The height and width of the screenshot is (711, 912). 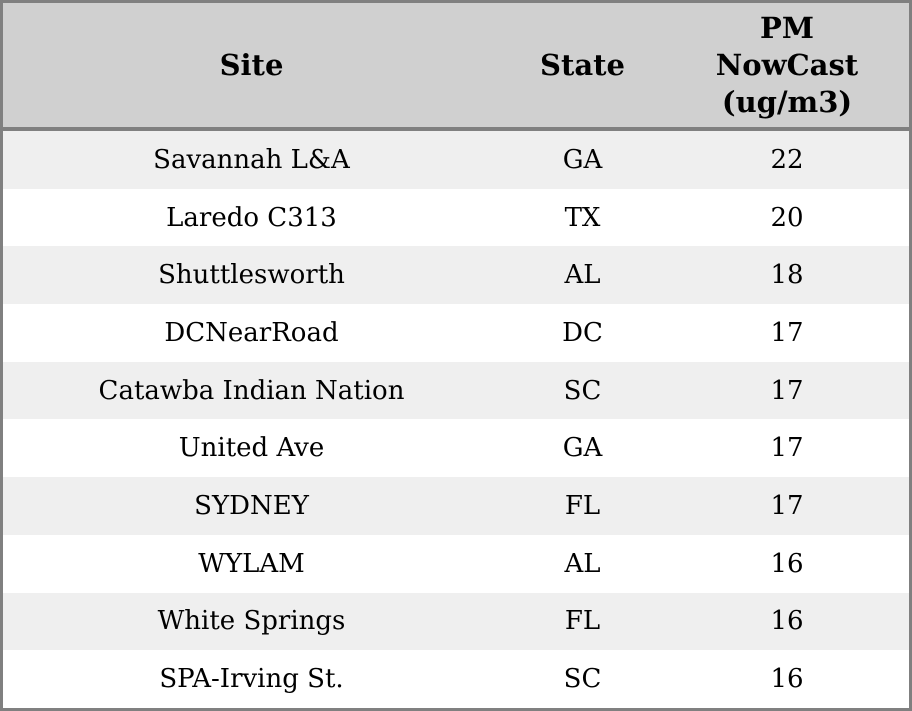 I want to click on cell-site: Savannah L&A, so click(x=251, y=159).